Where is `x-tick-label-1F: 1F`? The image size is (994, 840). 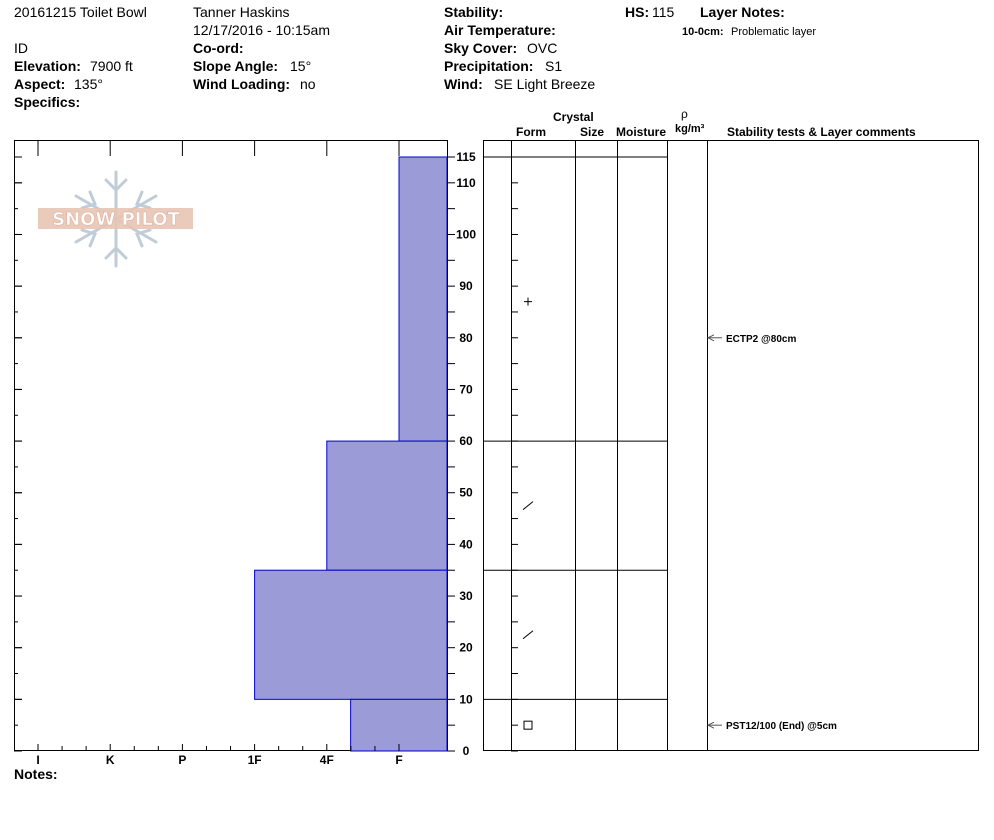 x-tick-label-1F: 1F is located at coordinates (255, 760).